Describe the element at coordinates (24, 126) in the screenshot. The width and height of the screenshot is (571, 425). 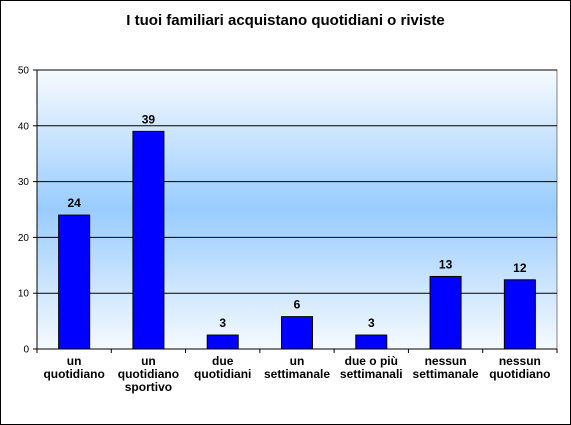
I see `y-tick-label: 40` at that location.